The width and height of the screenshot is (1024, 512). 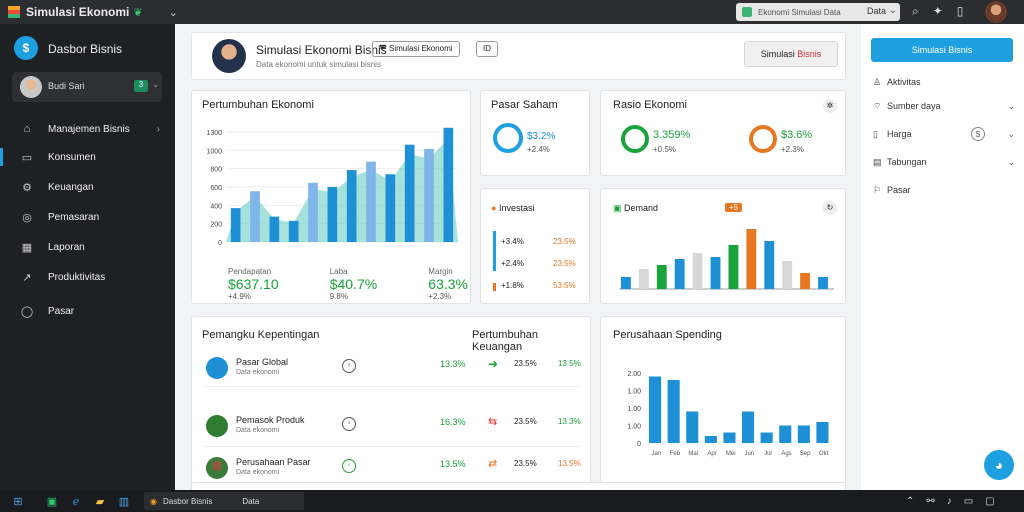 I want to click on ratio-card: Rasio Ekonomi ✲ 3.359% +0.5% $3.6% +2.3%, so click(x=723, y=133).